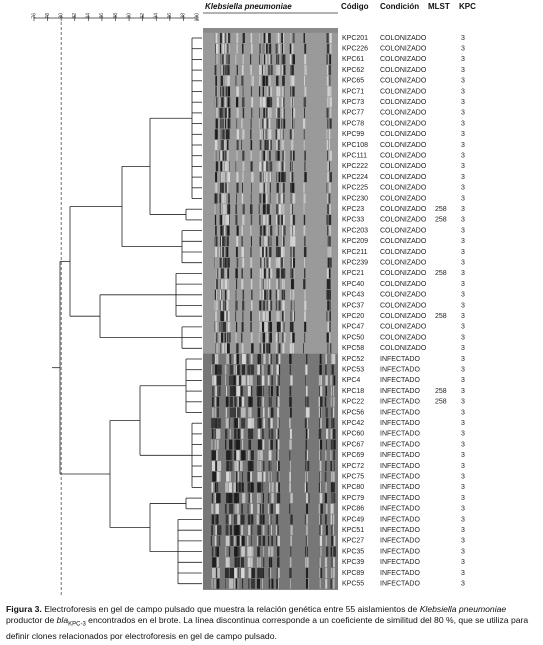 Image resolution: width=543 pixels, height=645 pixels. I want to click on isolate-code: KPC55, so click(353, 584).